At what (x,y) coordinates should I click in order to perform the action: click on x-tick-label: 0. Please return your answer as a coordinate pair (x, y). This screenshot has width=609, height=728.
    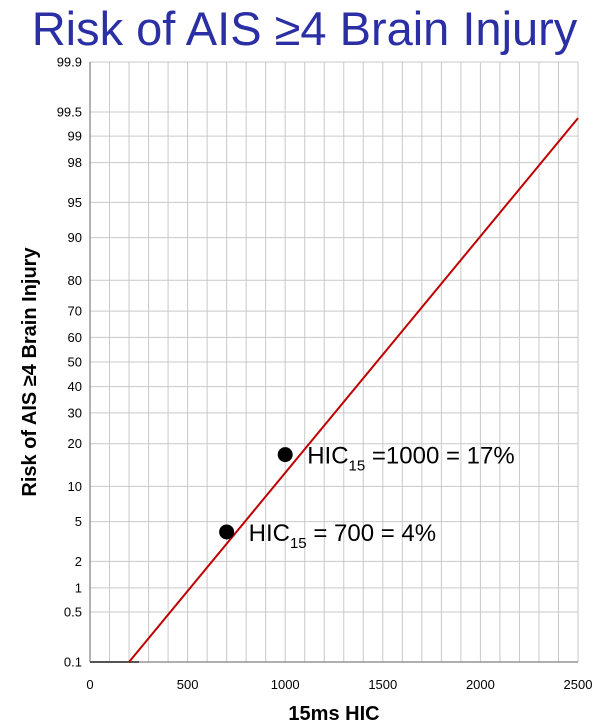
    Looking at the image, I should click on (89, 684).